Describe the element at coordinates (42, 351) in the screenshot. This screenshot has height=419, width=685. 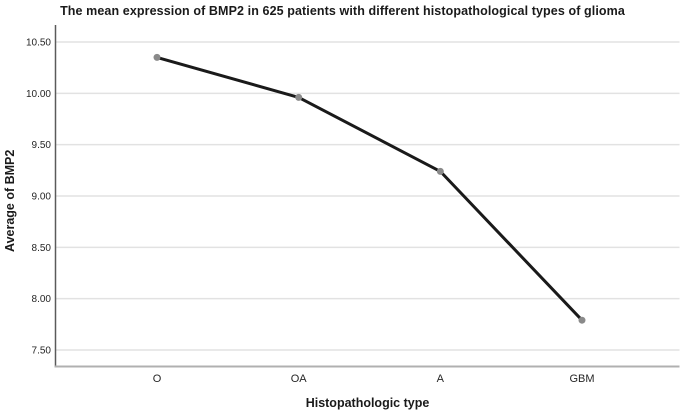
I see `y-tick-label: 7.50` at that location.